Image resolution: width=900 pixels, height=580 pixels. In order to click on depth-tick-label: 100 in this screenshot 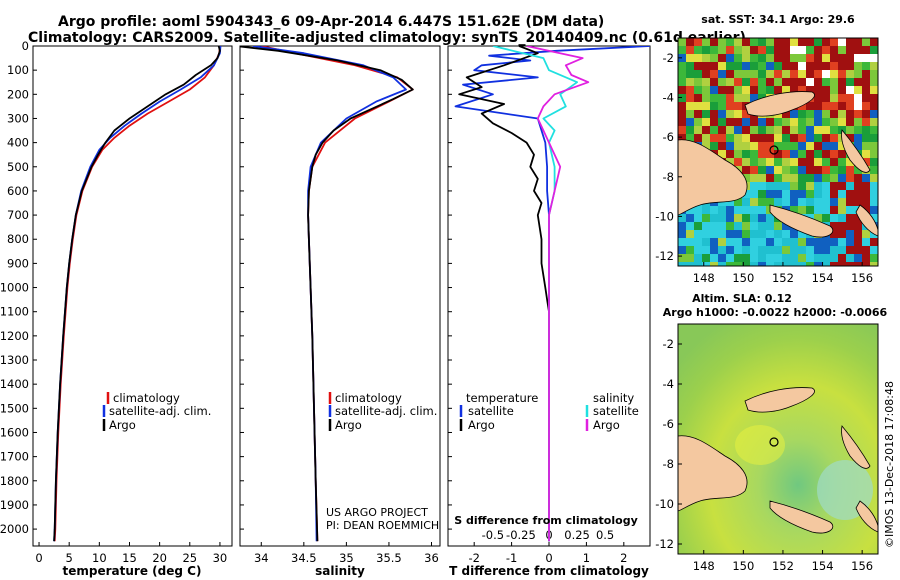, I will do `click(18, 70)`.